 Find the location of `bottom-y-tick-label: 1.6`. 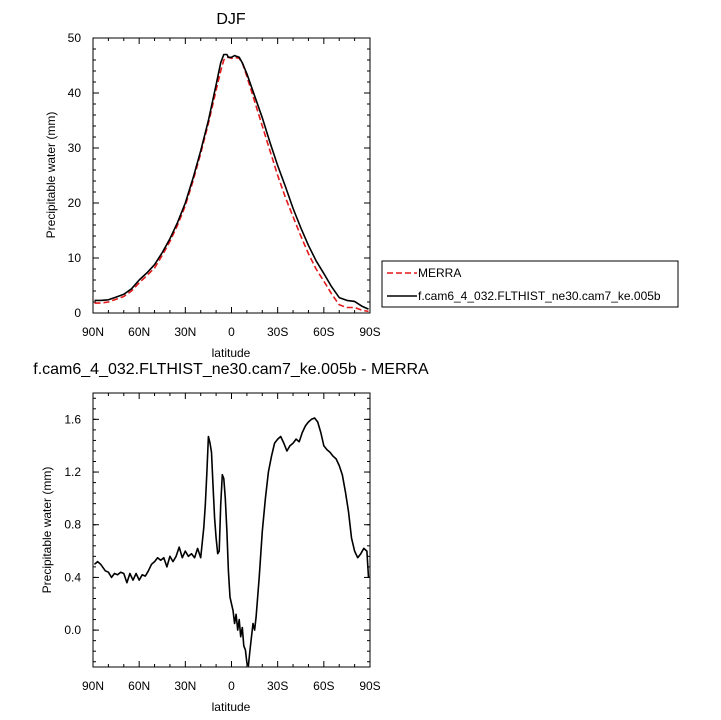

bottom-y-tick-label: 1.6 is located at coordinates (72, 419).